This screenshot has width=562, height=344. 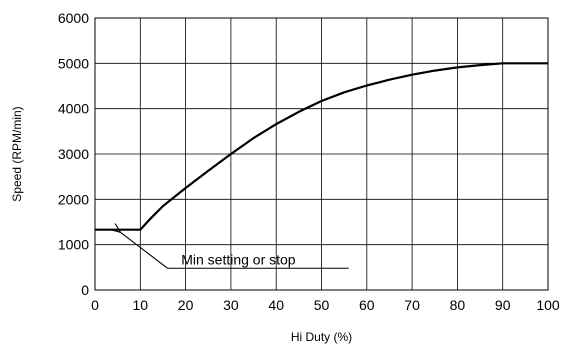 What do you see at coordinates (186, 305) in the screenshot?
I see `x-tick-label-20: 20` at bounding box center [186, 305].